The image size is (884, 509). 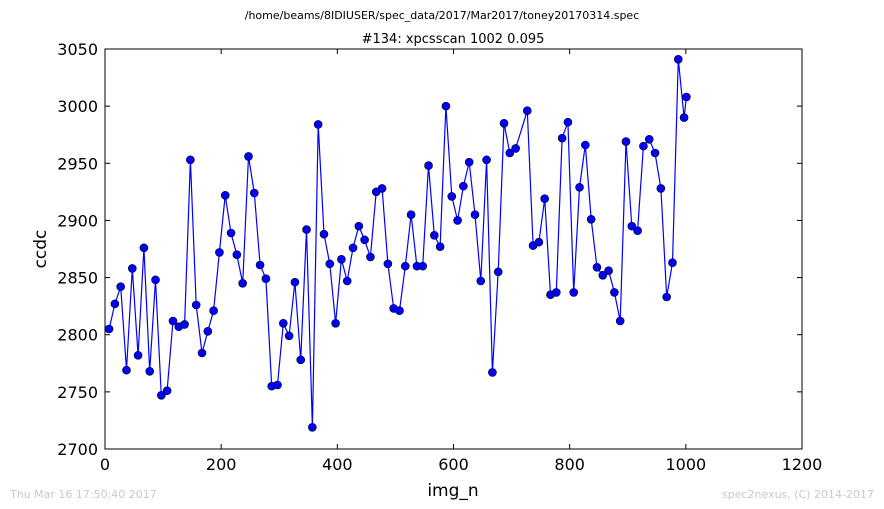 I want to click on footer-credit: spec2nexus, (C) 2014-2017, so click(x=798, y=494).